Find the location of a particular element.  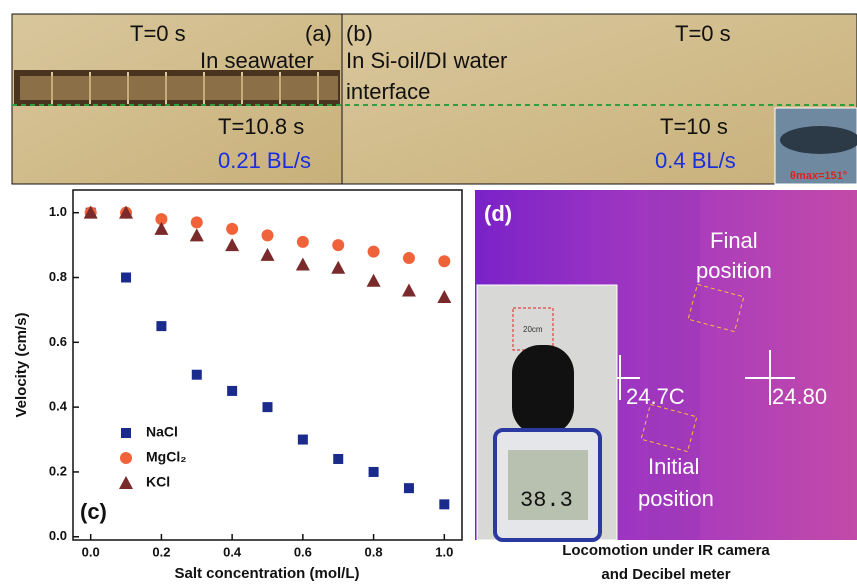

position-label: Initial is located at coordinates (673, 466).